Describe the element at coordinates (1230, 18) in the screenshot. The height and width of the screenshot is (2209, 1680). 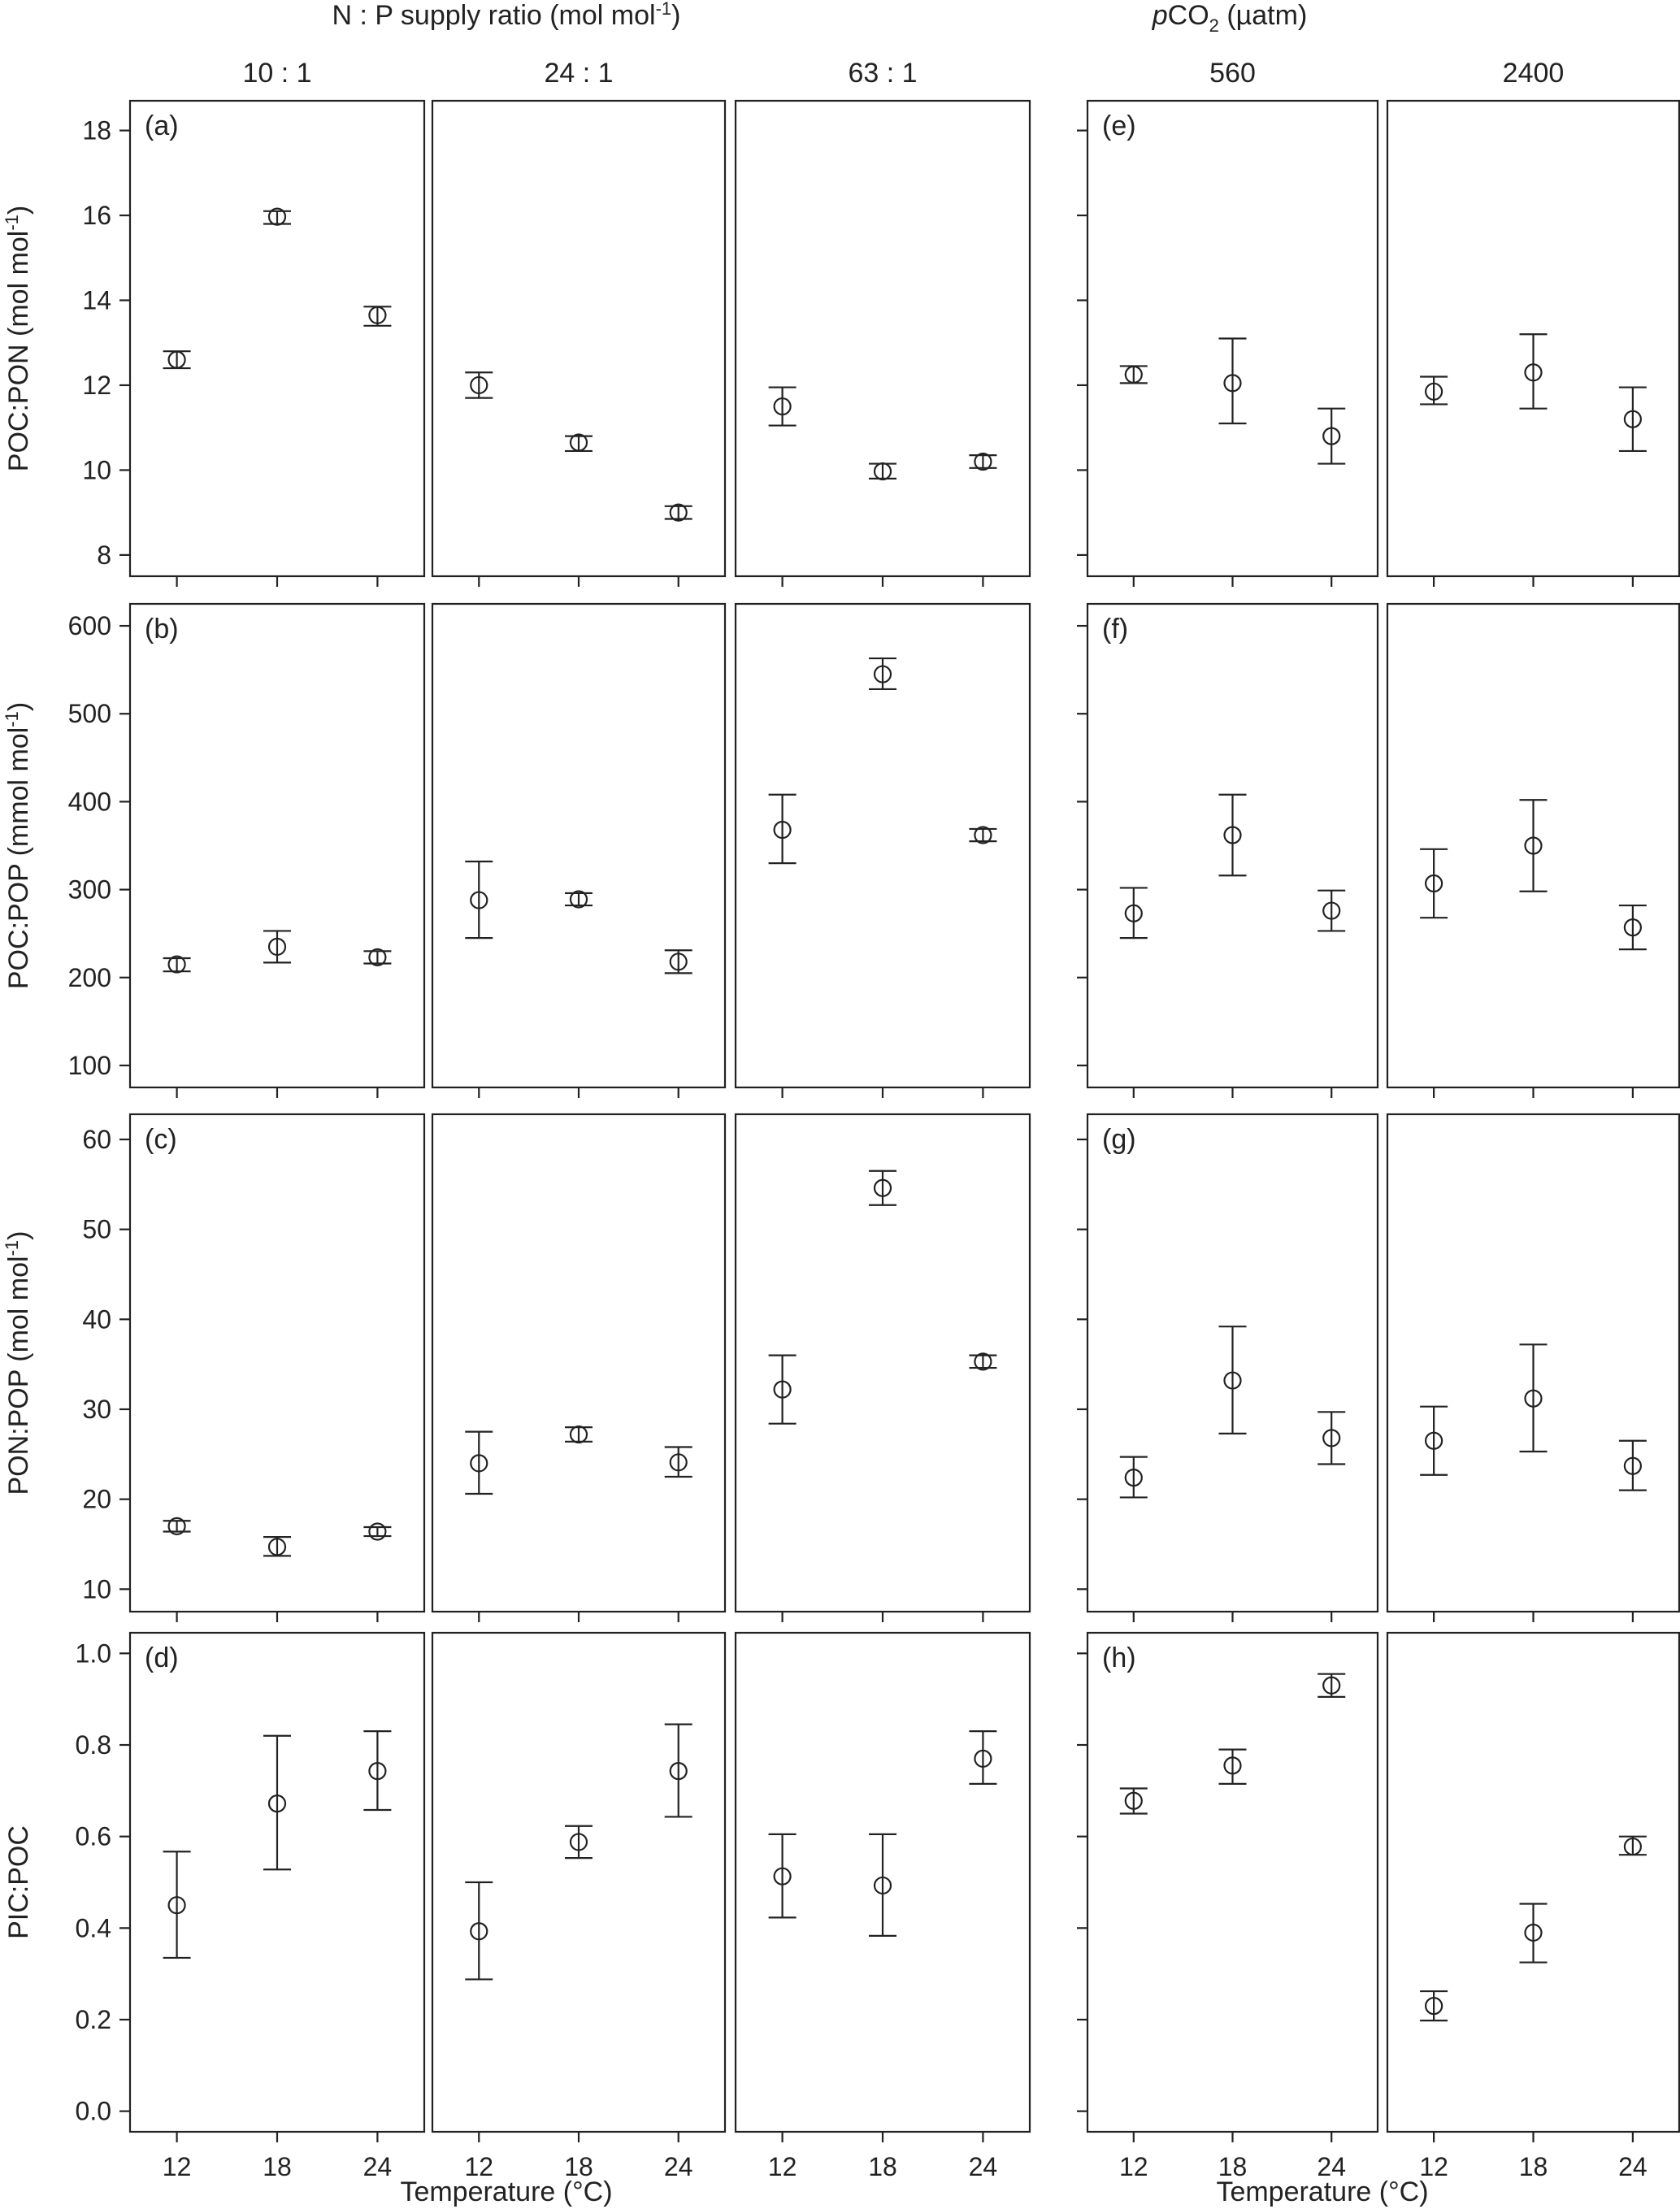
I see `pco2-header: pCO2 (µatm)` at that location.